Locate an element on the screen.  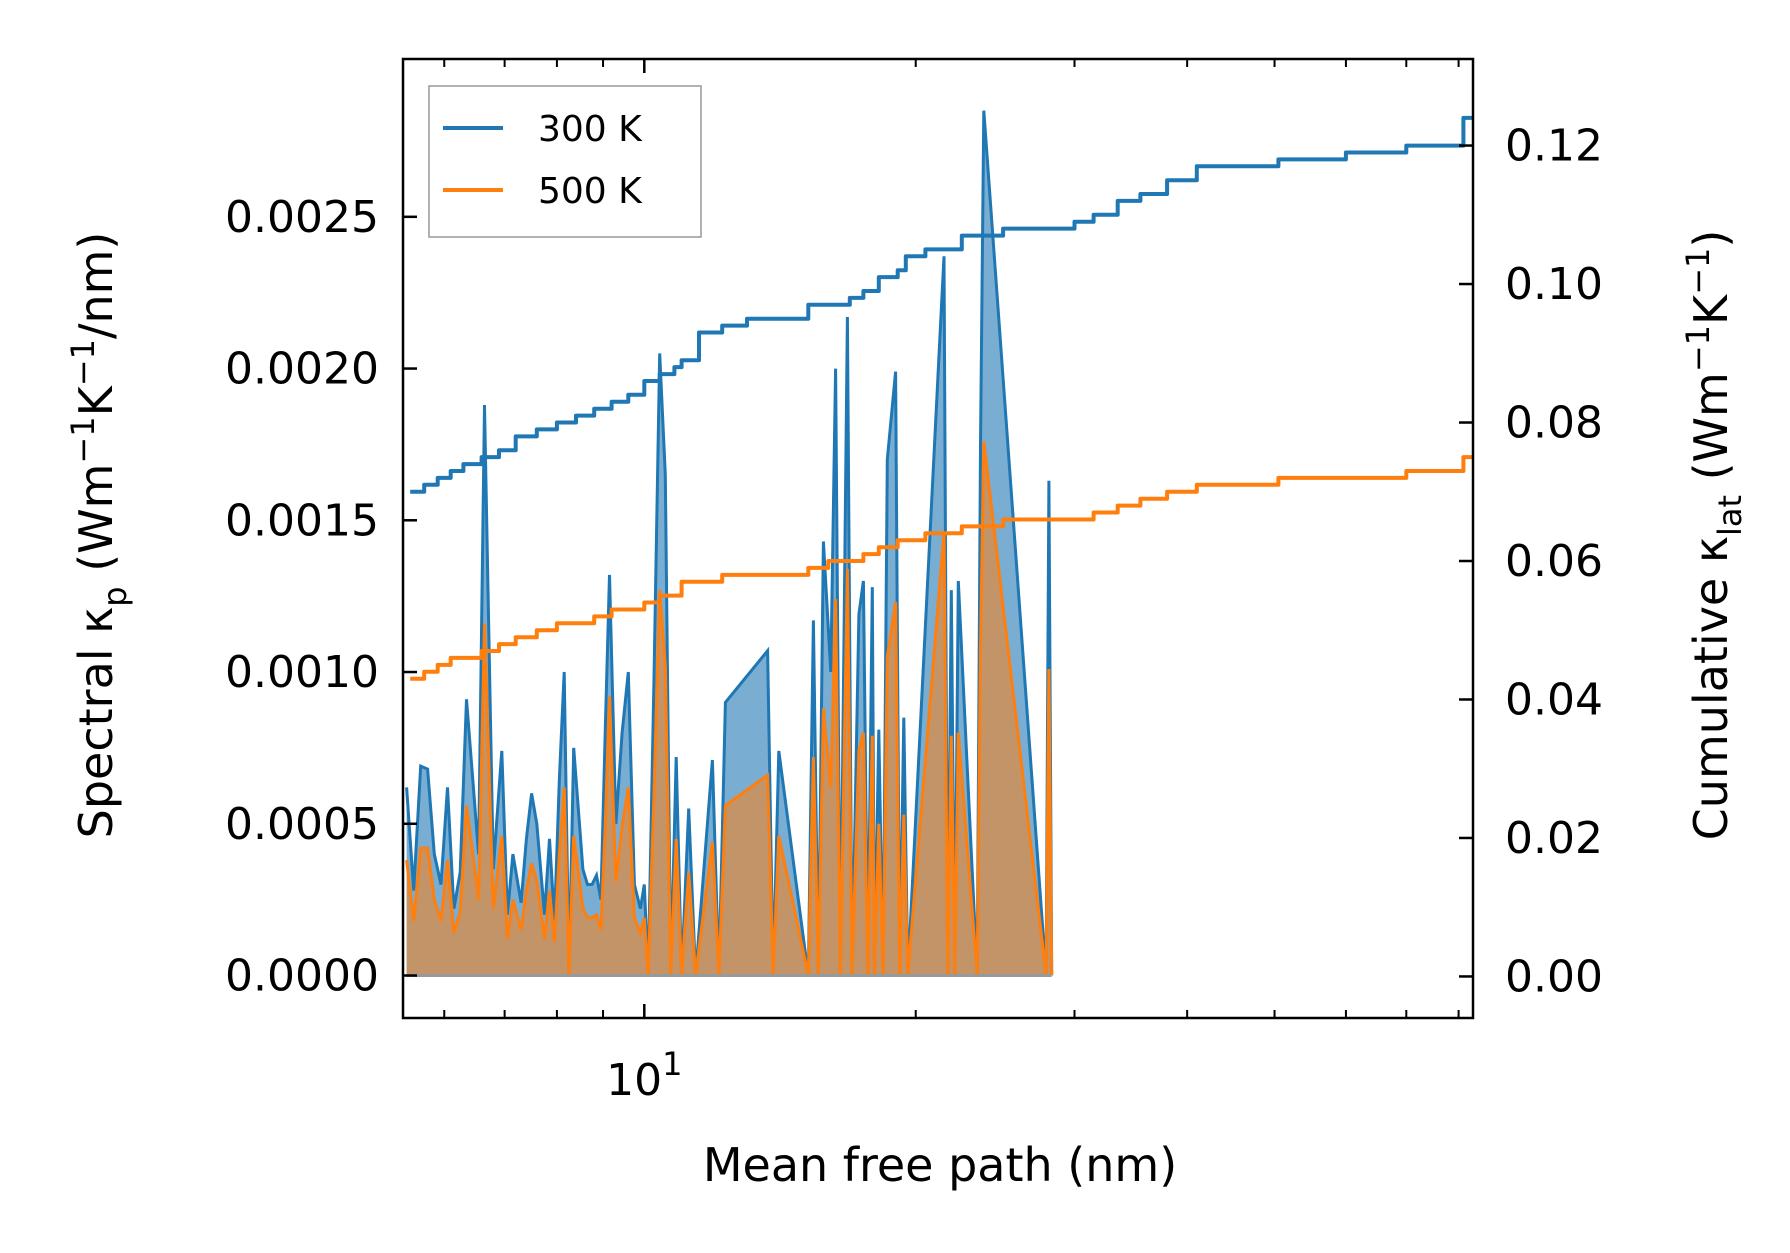
legend: 300 K 500 K is located at coordinates (565, 161).